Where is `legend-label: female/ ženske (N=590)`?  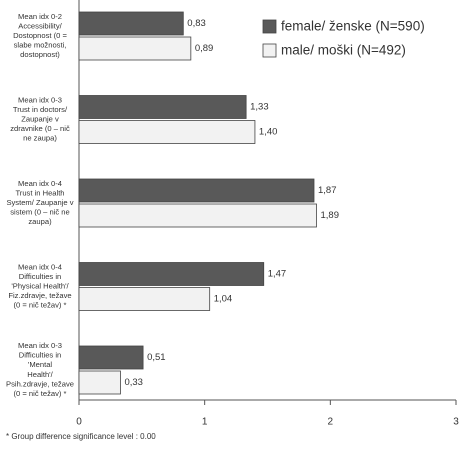
legend-label: female/ ženske (N=590) is located at coordinates (353, 26).